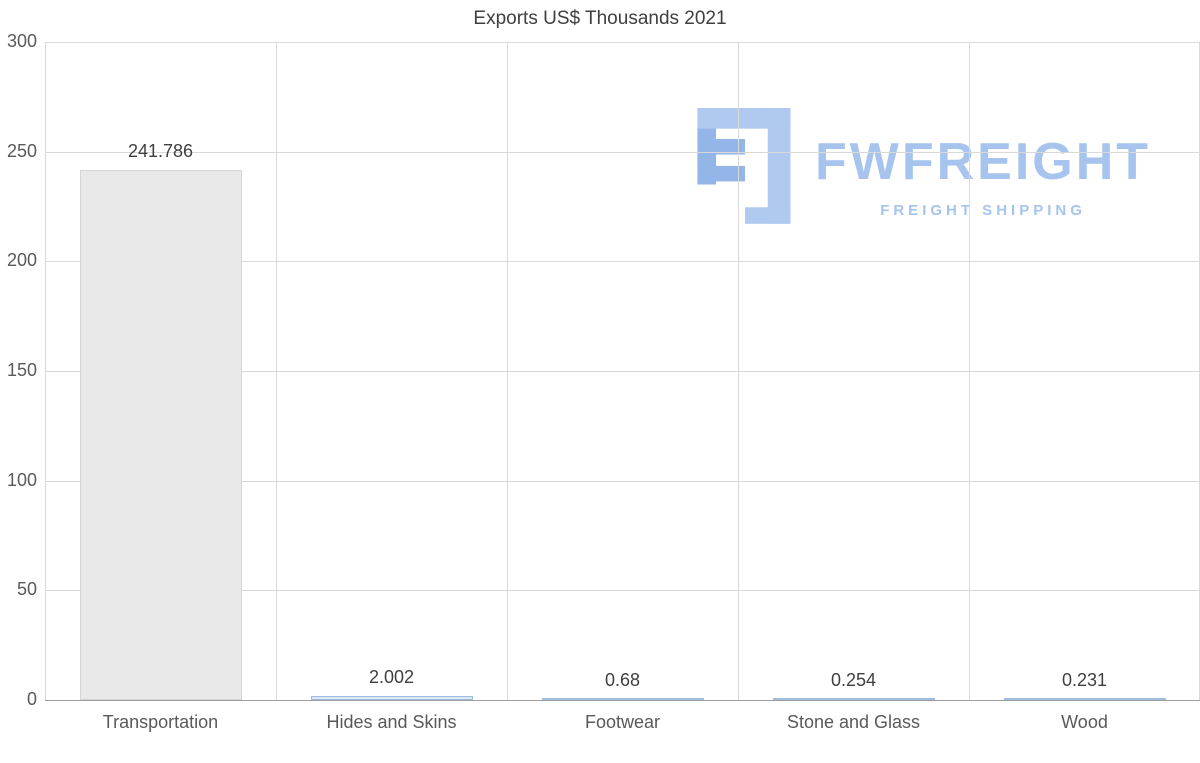 The image size is (1200, 763). What do you see at coordinates (1084, 722) in the screenshot?
I see `x-axis-category-label: Wood` at bounding box center [1084, 722].